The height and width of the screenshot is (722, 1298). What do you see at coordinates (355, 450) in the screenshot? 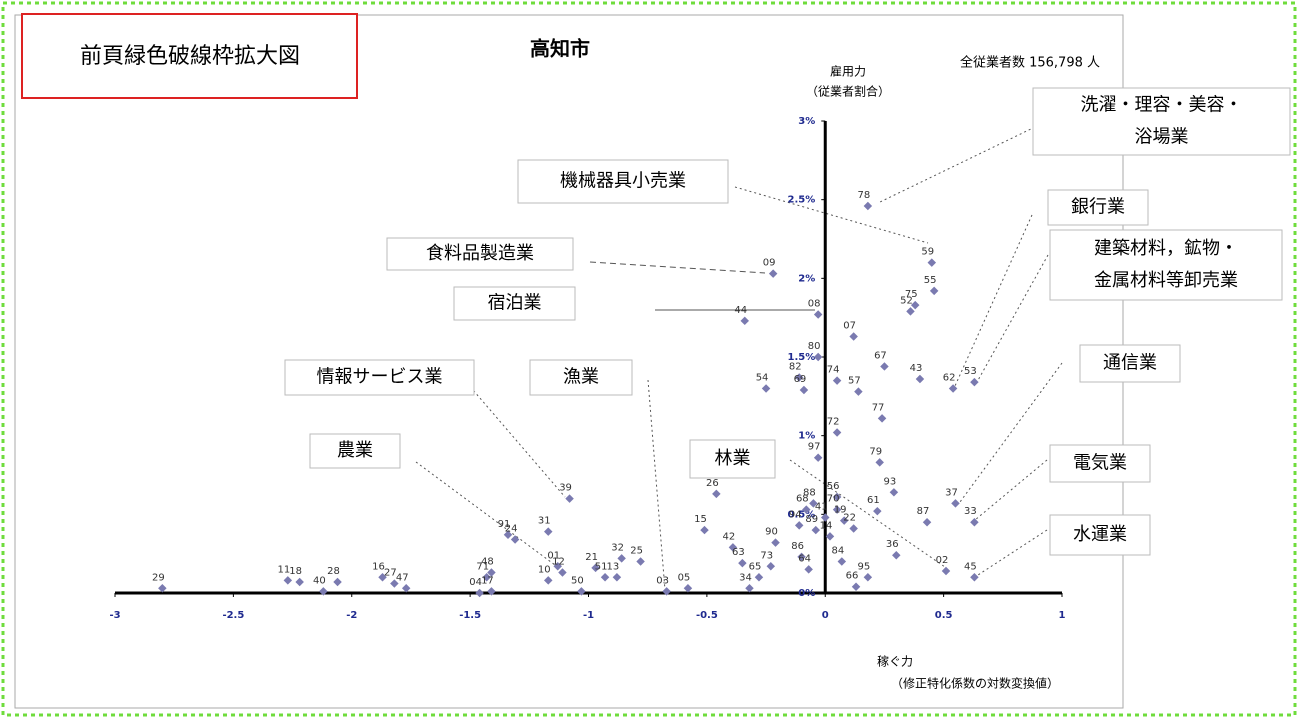
I see `callout-label: 農業` at bounding box center [355, 450].